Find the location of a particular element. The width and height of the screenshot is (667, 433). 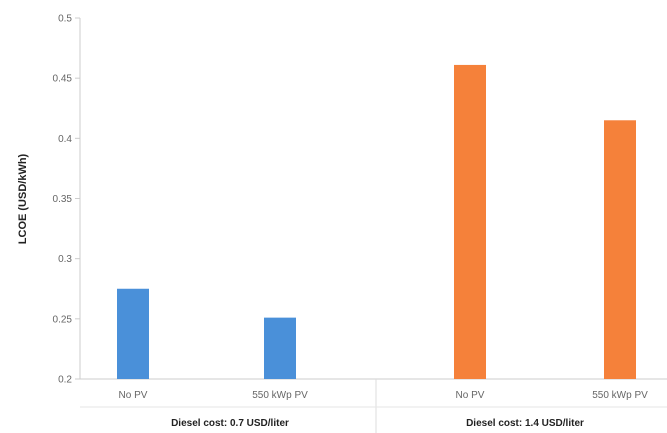

y-axis-title: LCOE (USD/kWh) is located at coordinates (23, 198).